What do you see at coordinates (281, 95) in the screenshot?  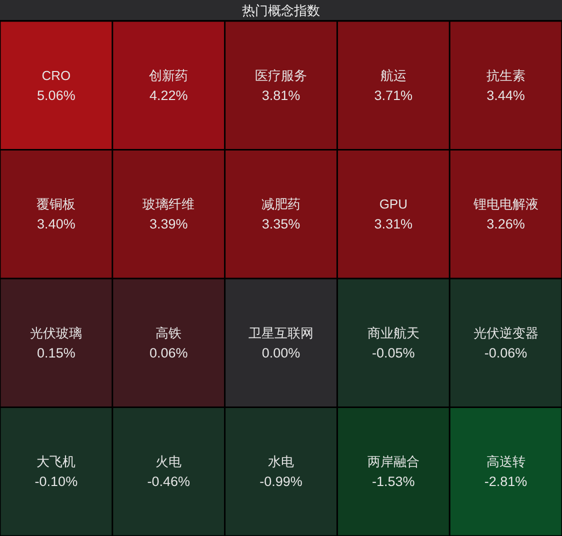 I see `value: 3.81%` at bounding box center [281, 95].